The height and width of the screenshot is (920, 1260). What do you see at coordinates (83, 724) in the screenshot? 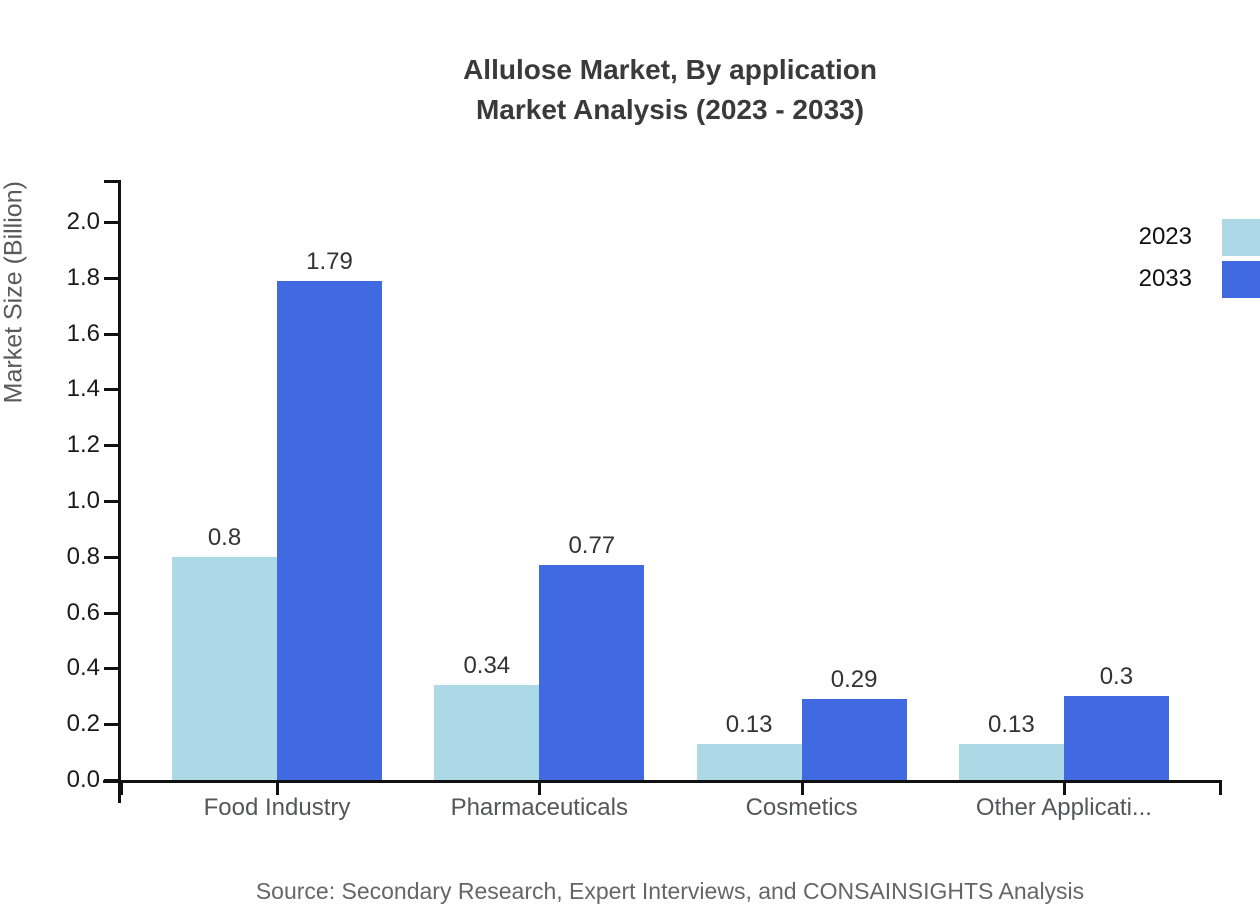
I see `y-tick-label: 0.2` at bounding box center [83, 724].